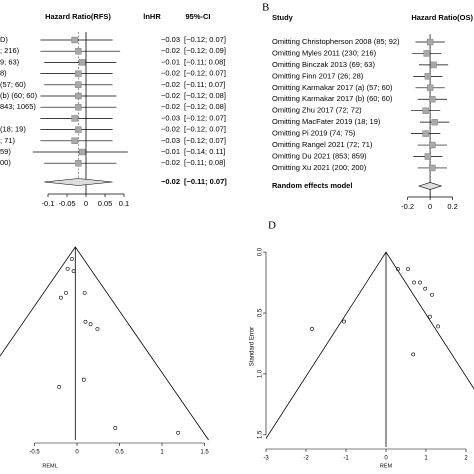  What do you see at coordinates (13, 129) in the screenshot?
I see `study-label: (18; 19)` at bounding box center [13, 129].